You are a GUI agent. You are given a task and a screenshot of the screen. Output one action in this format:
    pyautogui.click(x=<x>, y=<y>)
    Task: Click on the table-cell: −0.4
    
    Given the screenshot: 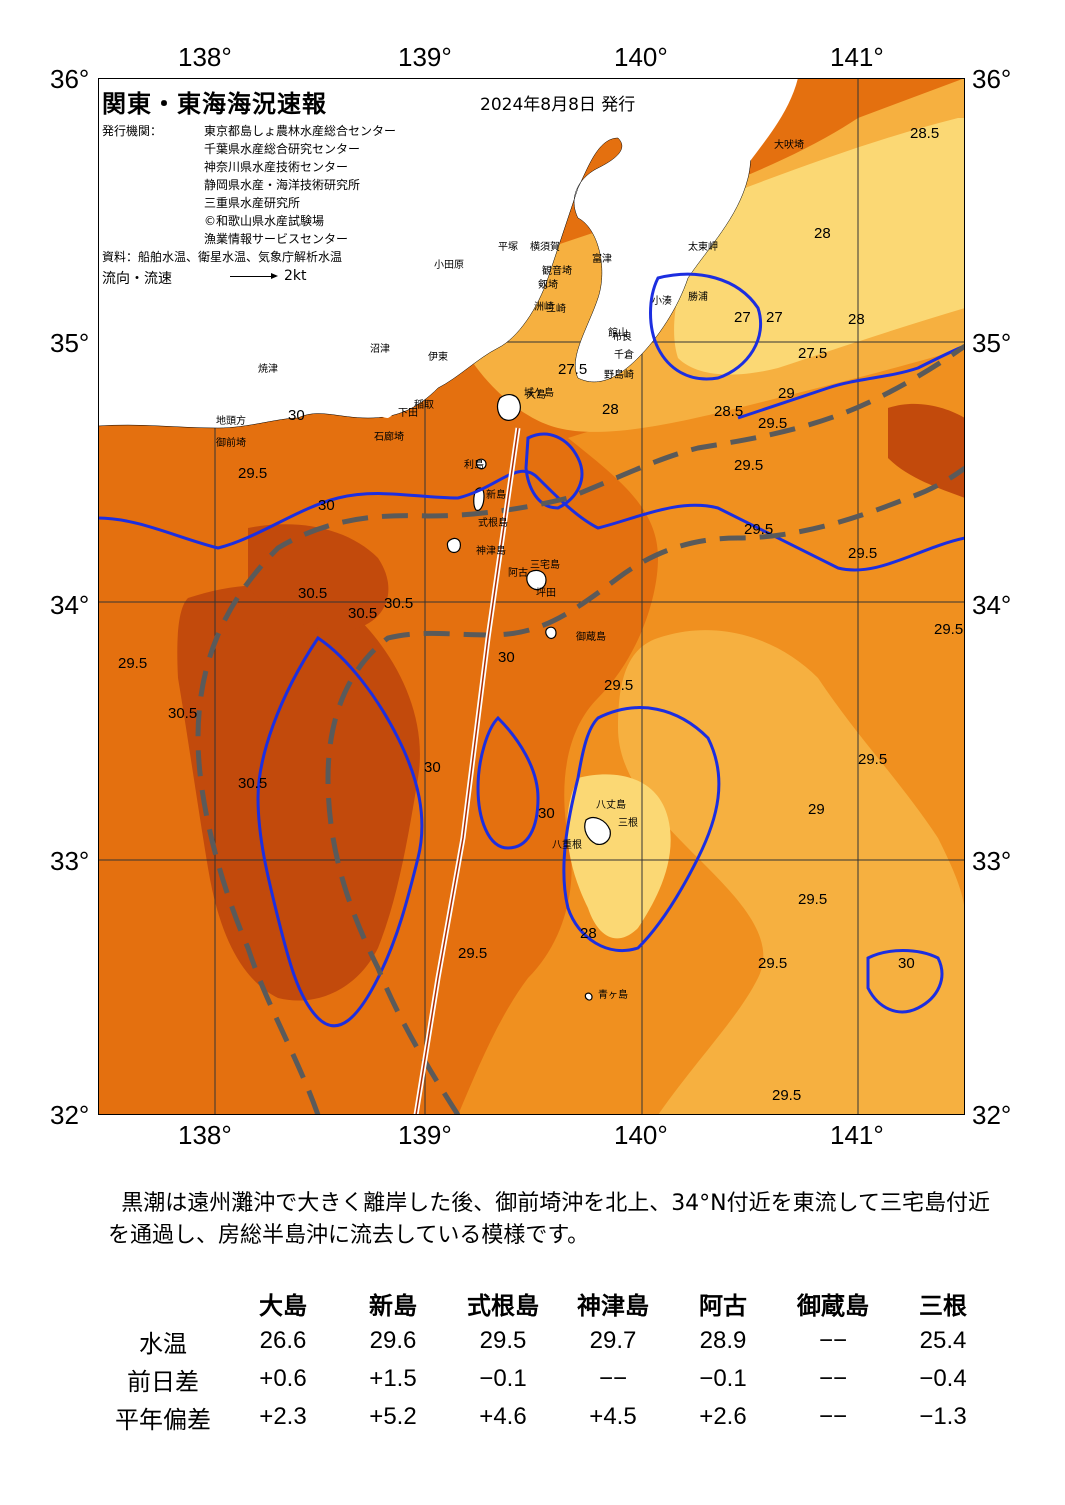 What is the action you would take?
    pyautogui.click(x=943, y=1378)
    